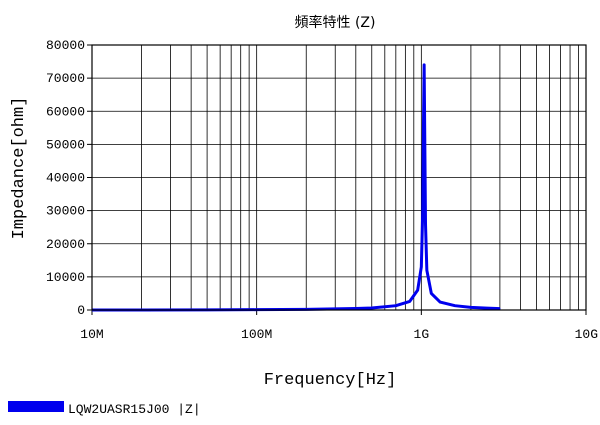  What do you see at coordinates (134, 409) in the screenshot?
I see `legend-label: LQW2UASR15J00 |Z|` at bounding box center [134, 409].